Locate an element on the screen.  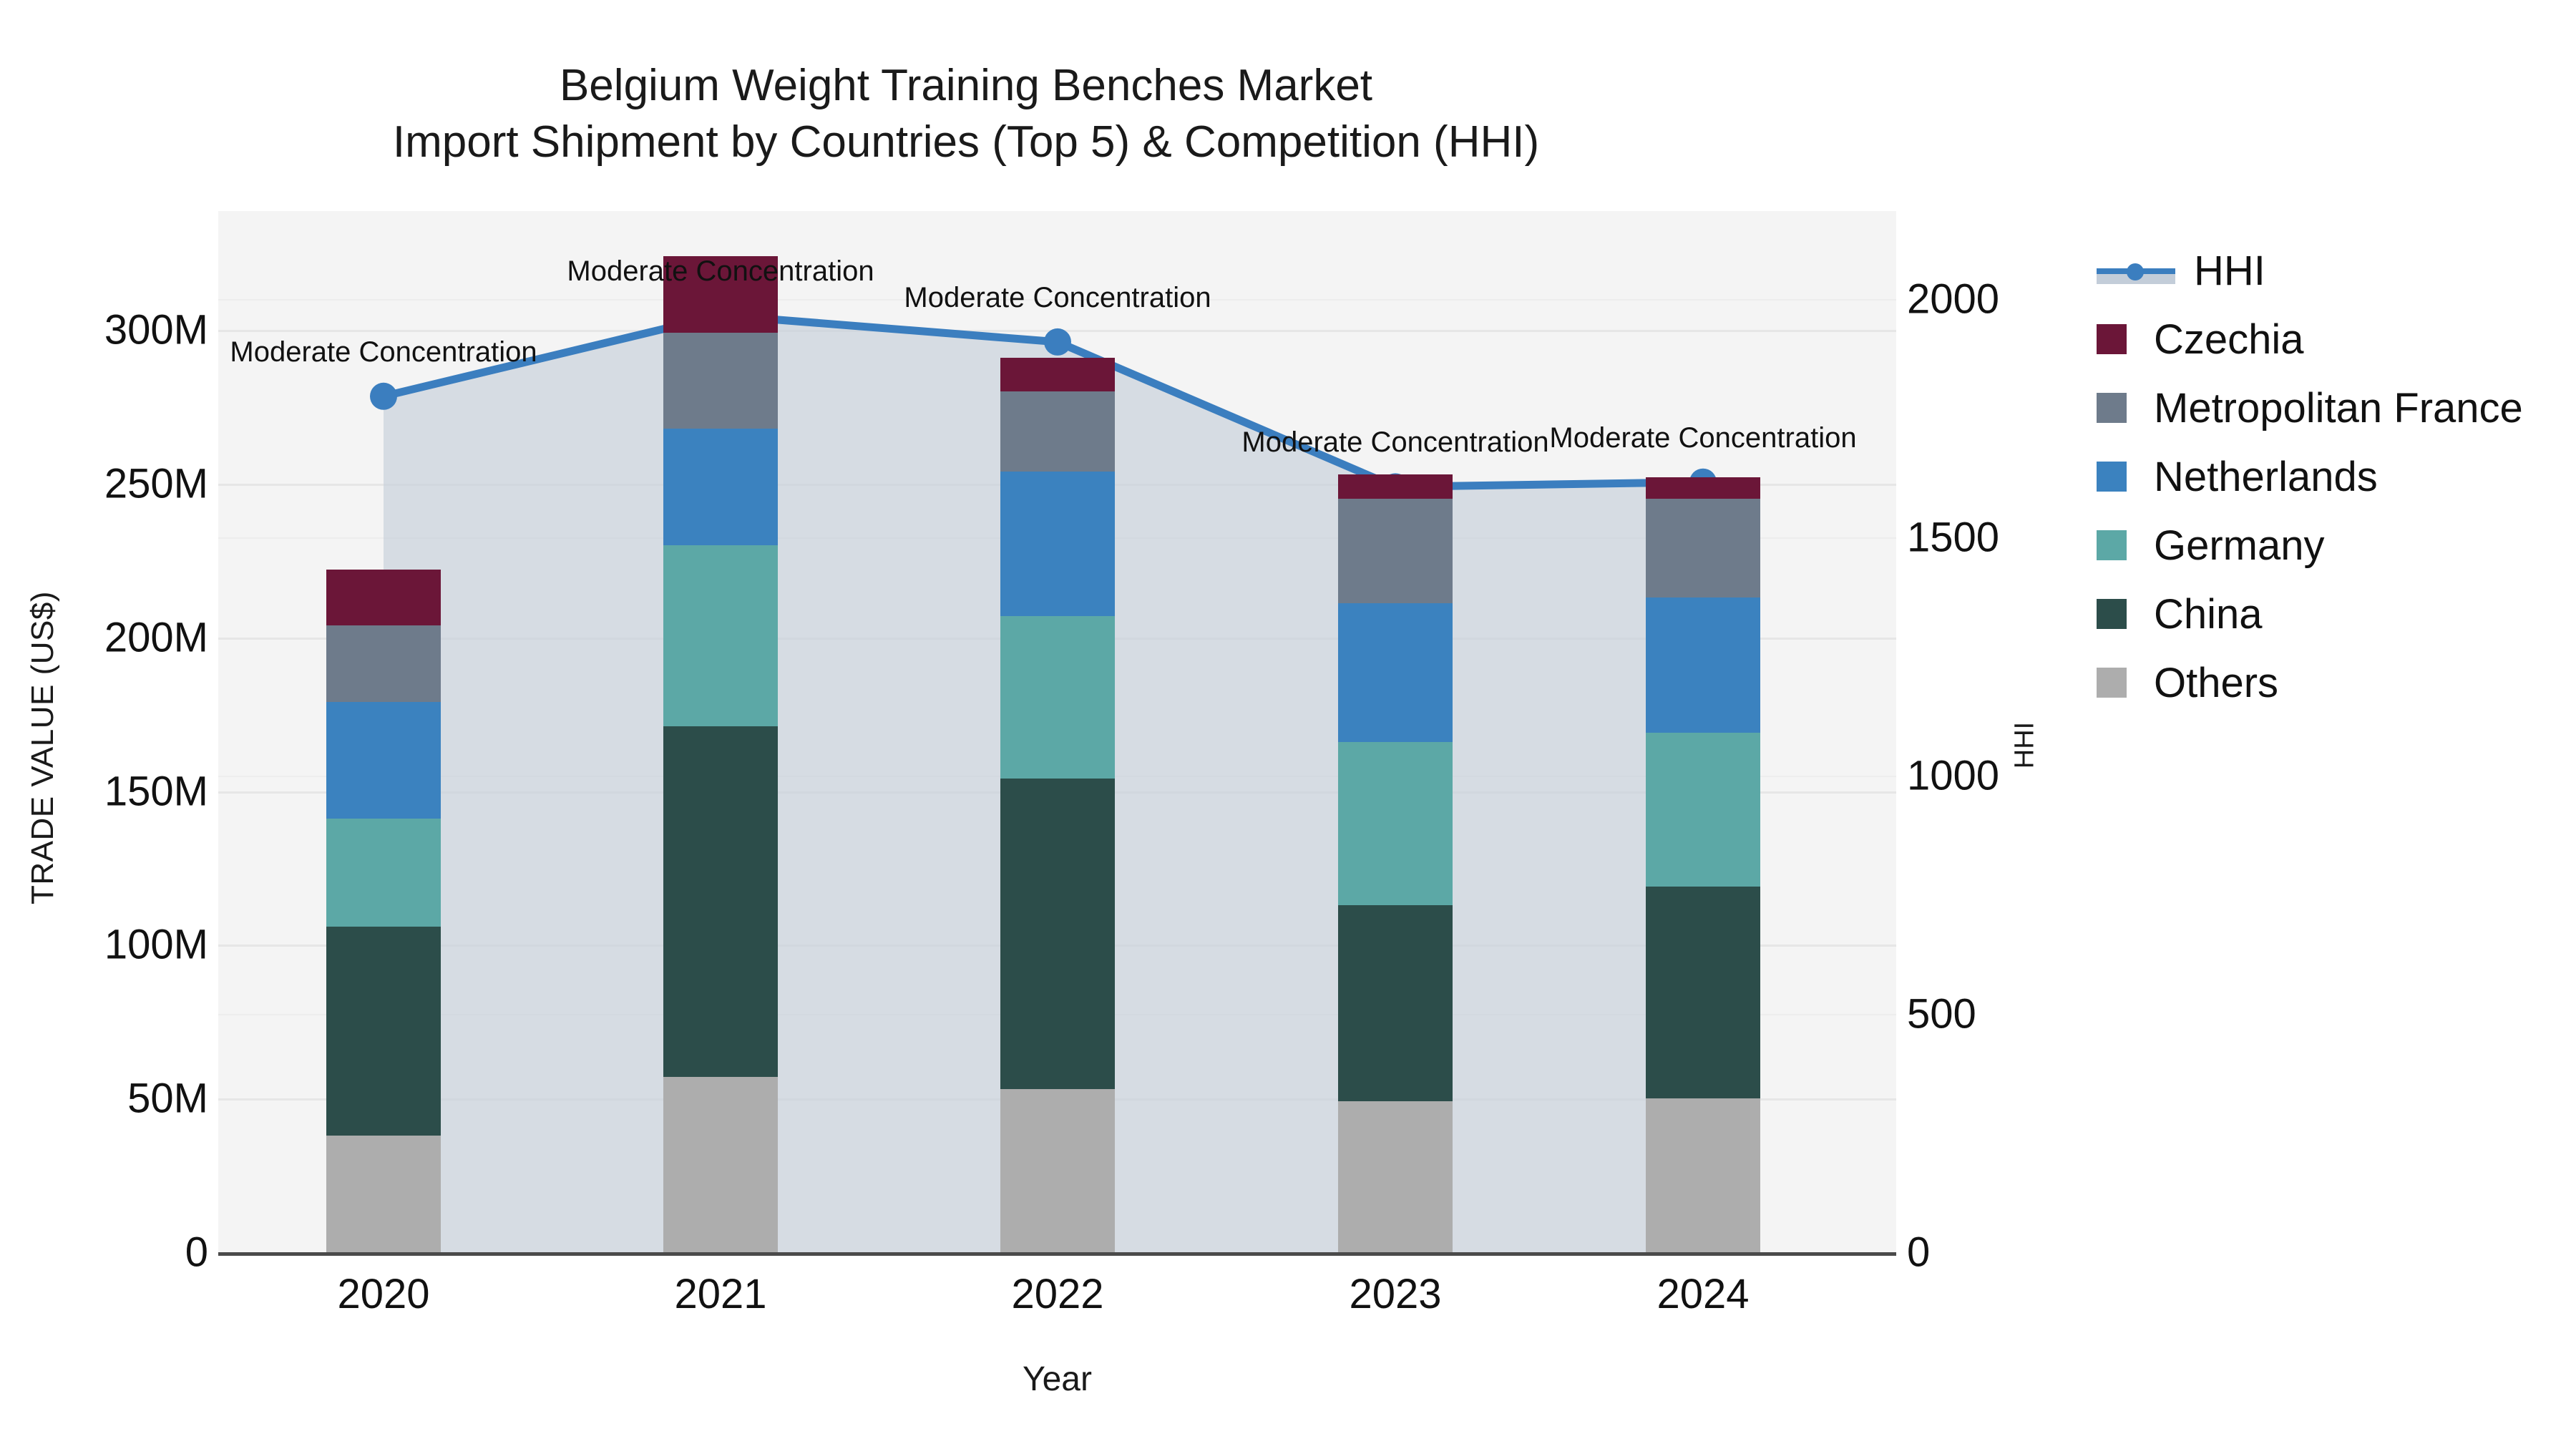
legend-item-others: Others is located at coordinates (2310, 682).